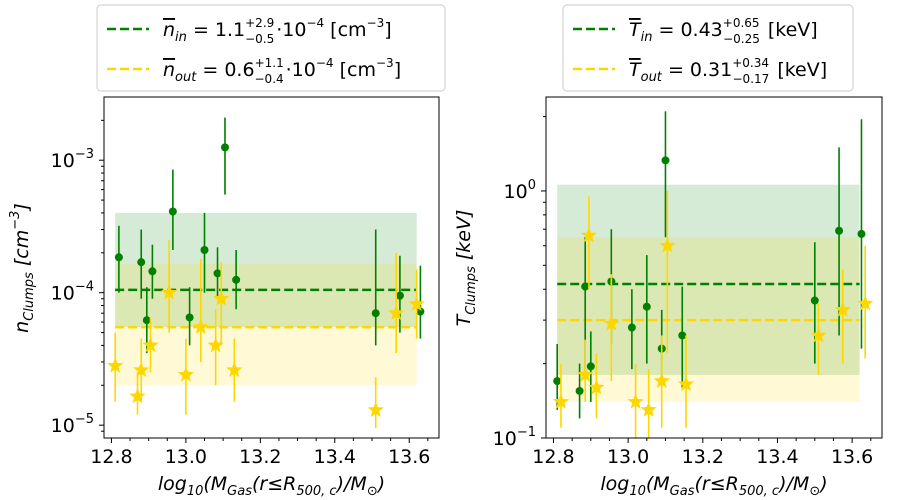  I want to click on left-y-tick-label-0: 10⁻⁵, so click(72, 424).